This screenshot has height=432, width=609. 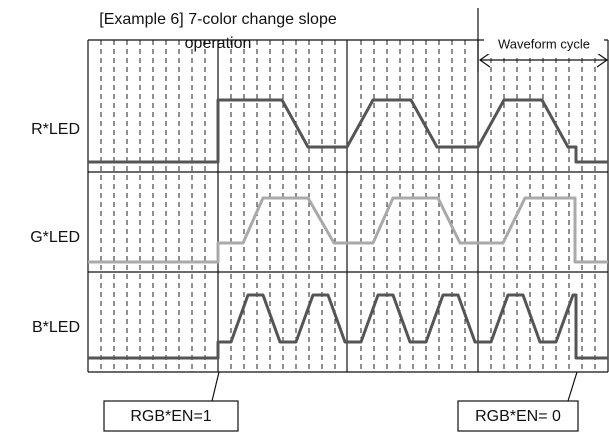 I want to click on row-label: B*LED, so click(x=56, y=327).